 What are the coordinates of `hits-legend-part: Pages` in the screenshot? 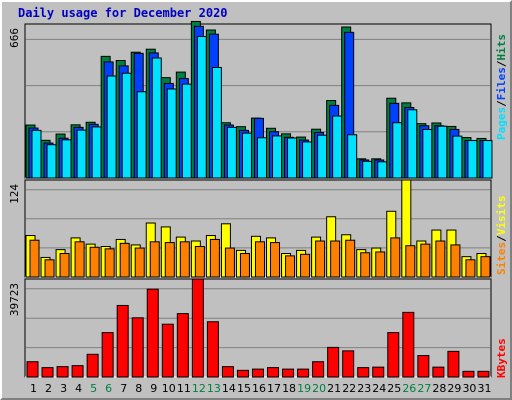 It's located at (501, 123).